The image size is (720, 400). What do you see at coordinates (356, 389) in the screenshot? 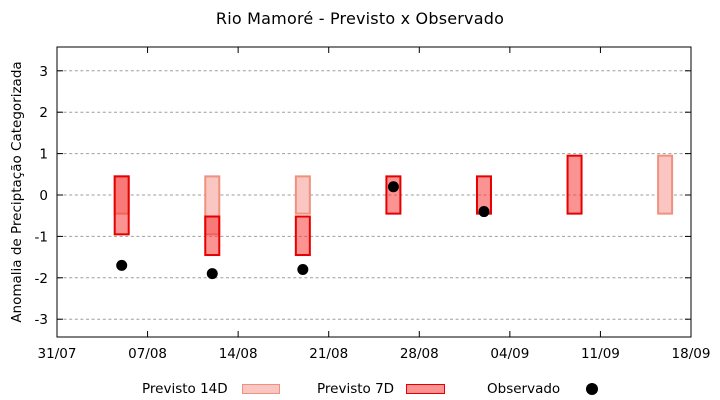
I see `legend-label-previsto-7d: Previsto 7D` at bounding box center [356, 389].